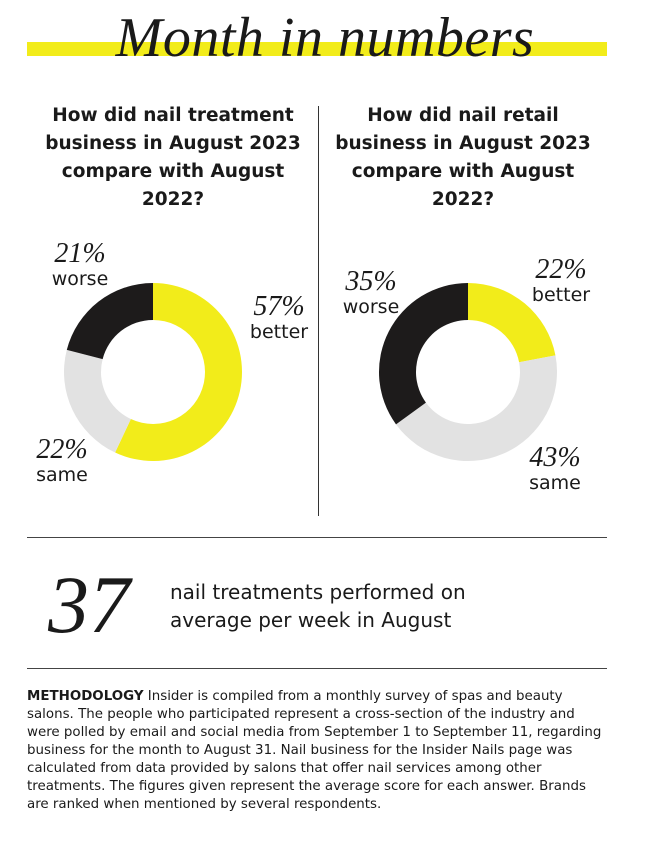 This screenshot has width=650, height=846. I want to click on pct-treatment-better: 57%, so click(279, 306).